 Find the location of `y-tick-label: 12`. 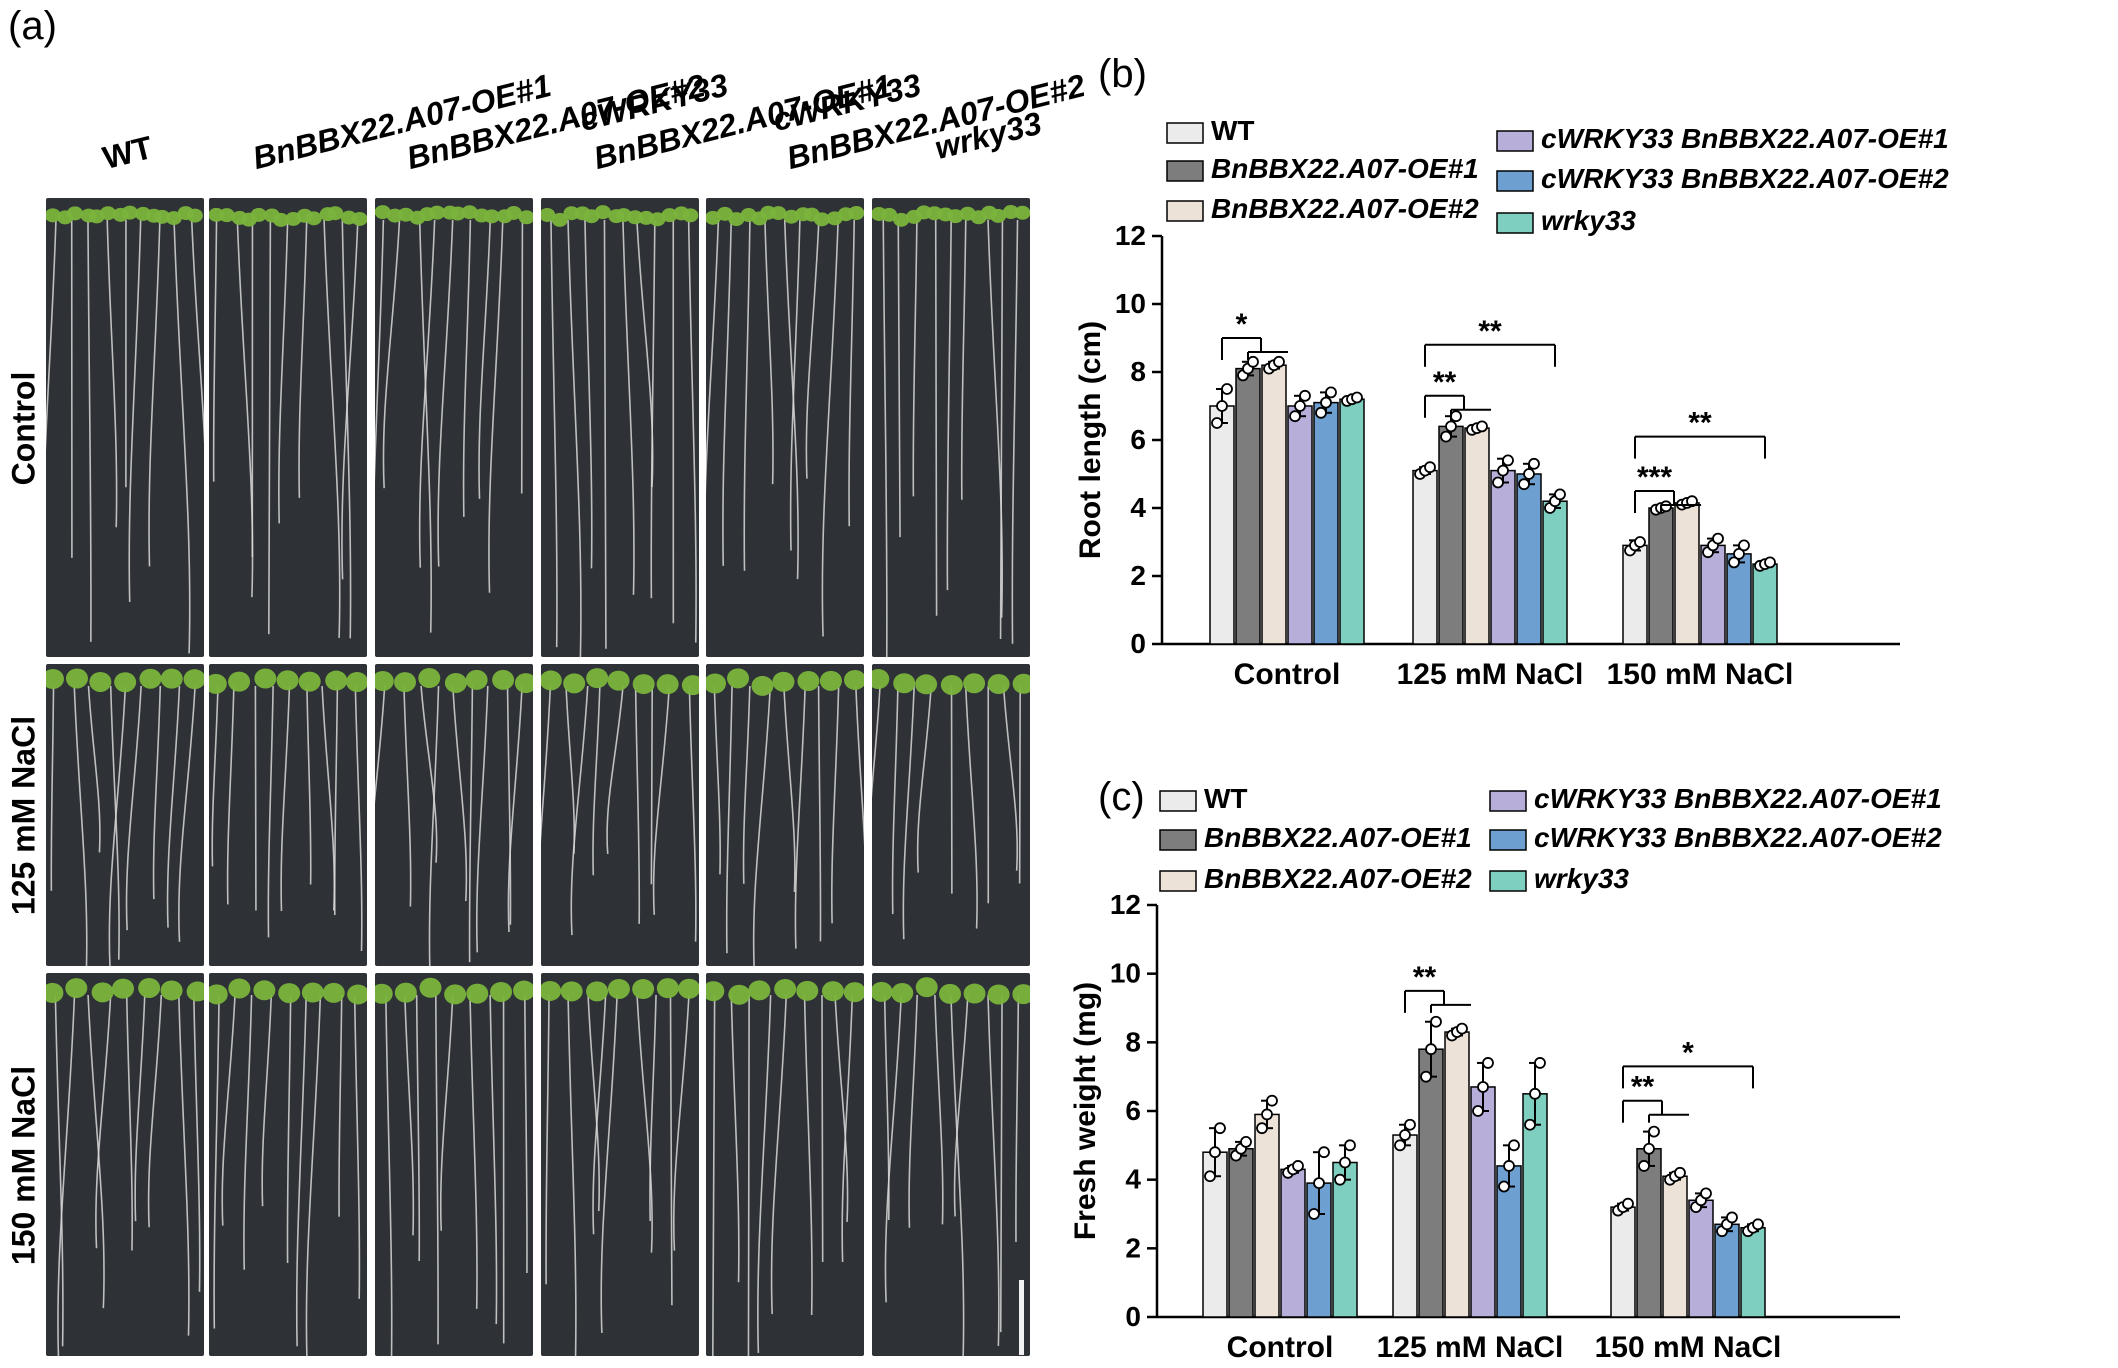

y-tick-label: 12 is located at coordinates (1130, 235).